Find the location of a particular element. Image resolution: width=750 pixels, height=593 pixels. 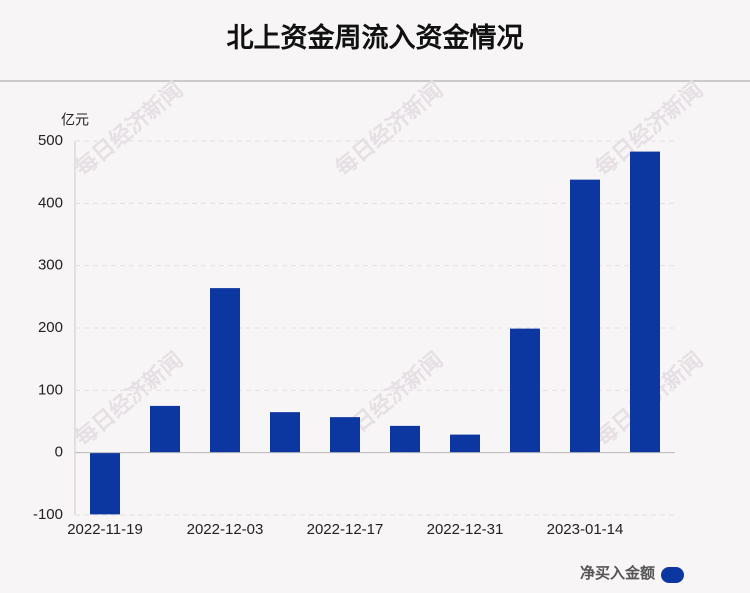

y-tick-label: 100 is located at coordinates (50, 389).